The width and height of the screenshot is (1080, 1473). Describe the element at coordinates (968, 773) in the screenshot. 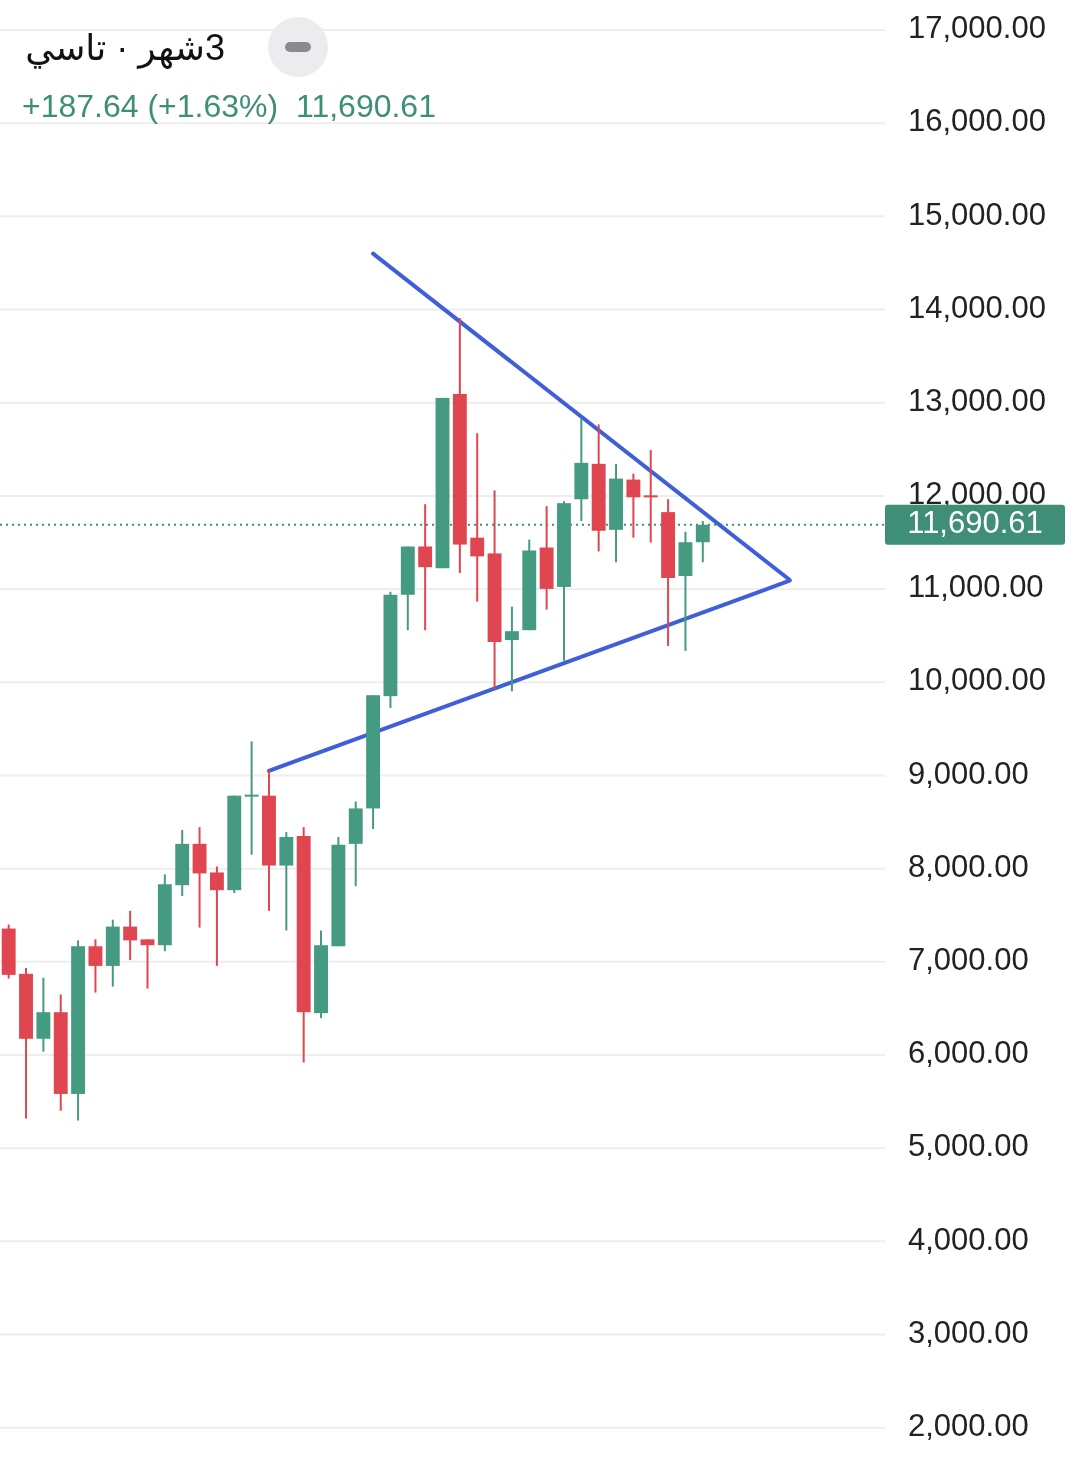

I see `y-tick-label: 9,000.00` at that location.